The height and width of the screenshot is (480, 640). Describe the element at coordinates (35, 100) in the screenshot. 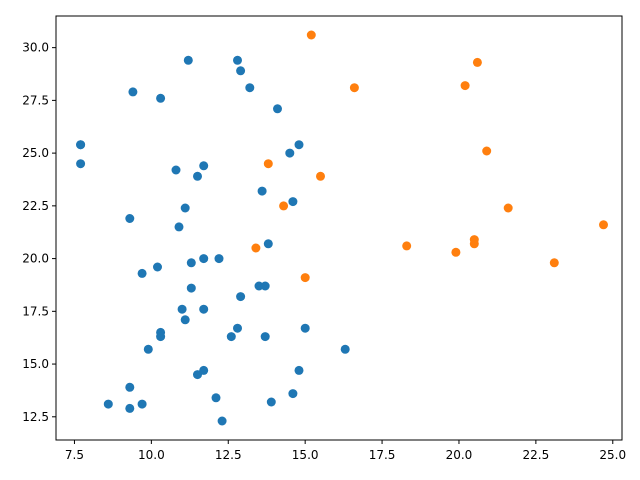

I see `y-tick-label: 27.5` at that location.